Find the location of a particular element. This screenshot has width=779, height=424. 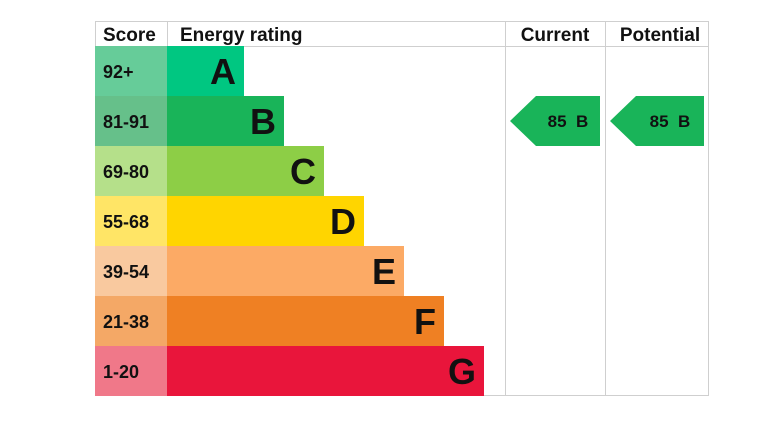

band-bar-a is located at coordinates (205, 71).